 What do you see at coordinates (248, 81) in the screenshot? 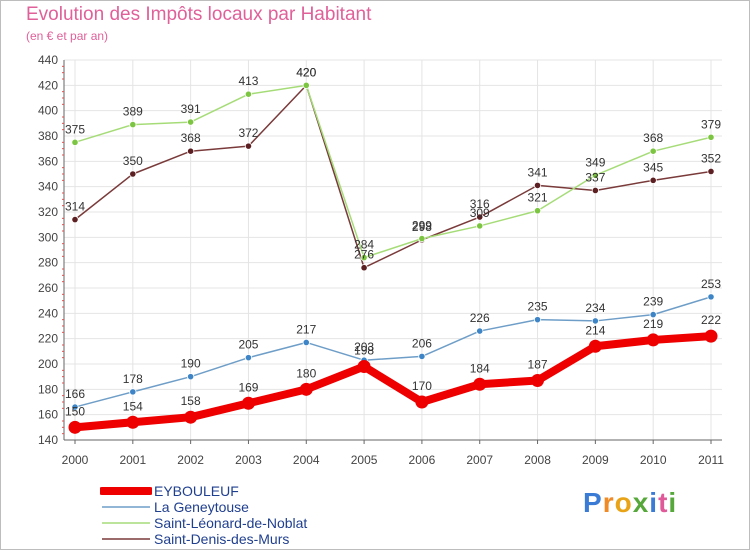
I see `data-label: 413` at bounding box center [248, 81].